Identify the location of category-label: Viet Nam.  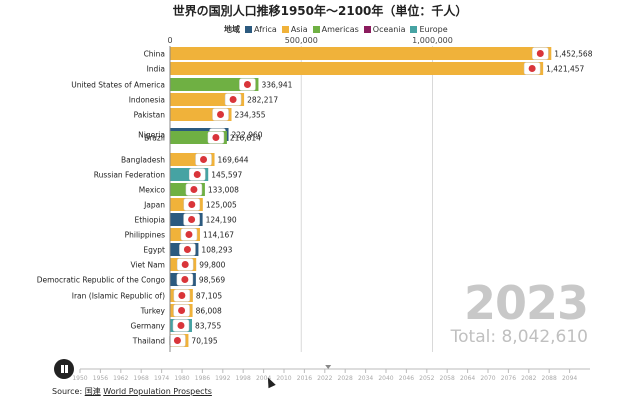
(147, 265).